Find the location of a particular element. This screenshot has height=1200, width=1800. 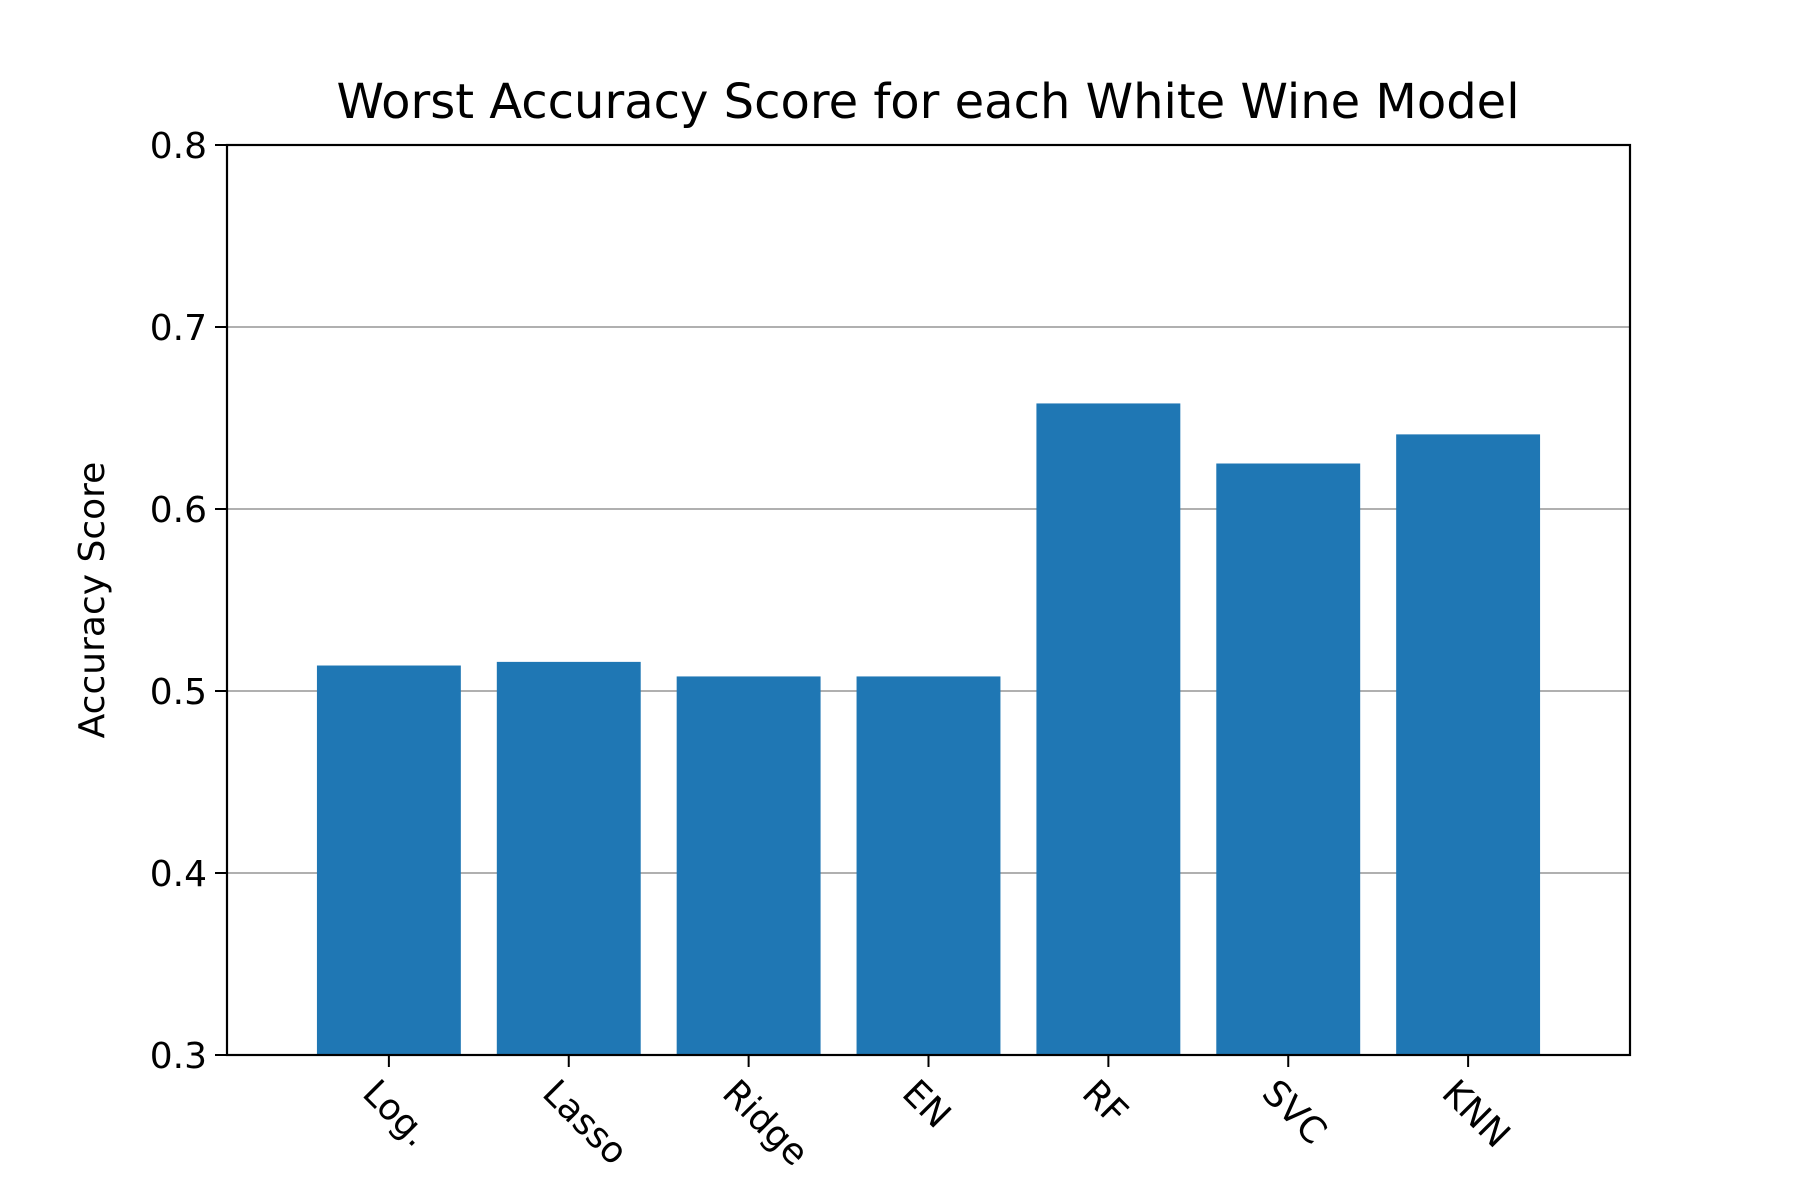

y-tick-label: 0.8 is located at coordinates (178, 146).